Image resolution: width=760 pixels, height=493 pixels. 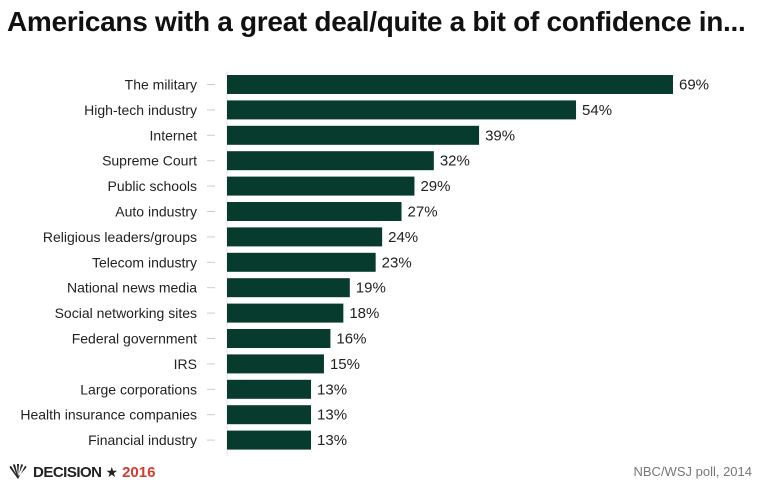 What do you see at coordinates (693, 471) in the screenshot?
I see `source-note: NBC/WSJ poll, 2014` at bounding box center [693, 471].